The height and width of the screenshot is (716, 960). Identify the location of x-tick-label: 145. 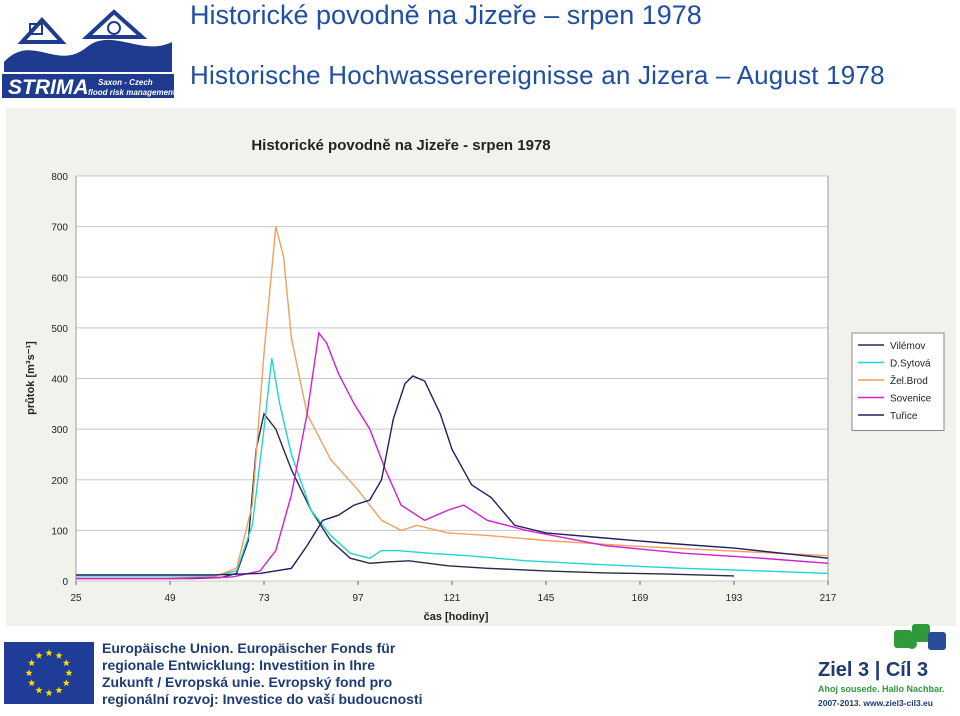
(546, 598).